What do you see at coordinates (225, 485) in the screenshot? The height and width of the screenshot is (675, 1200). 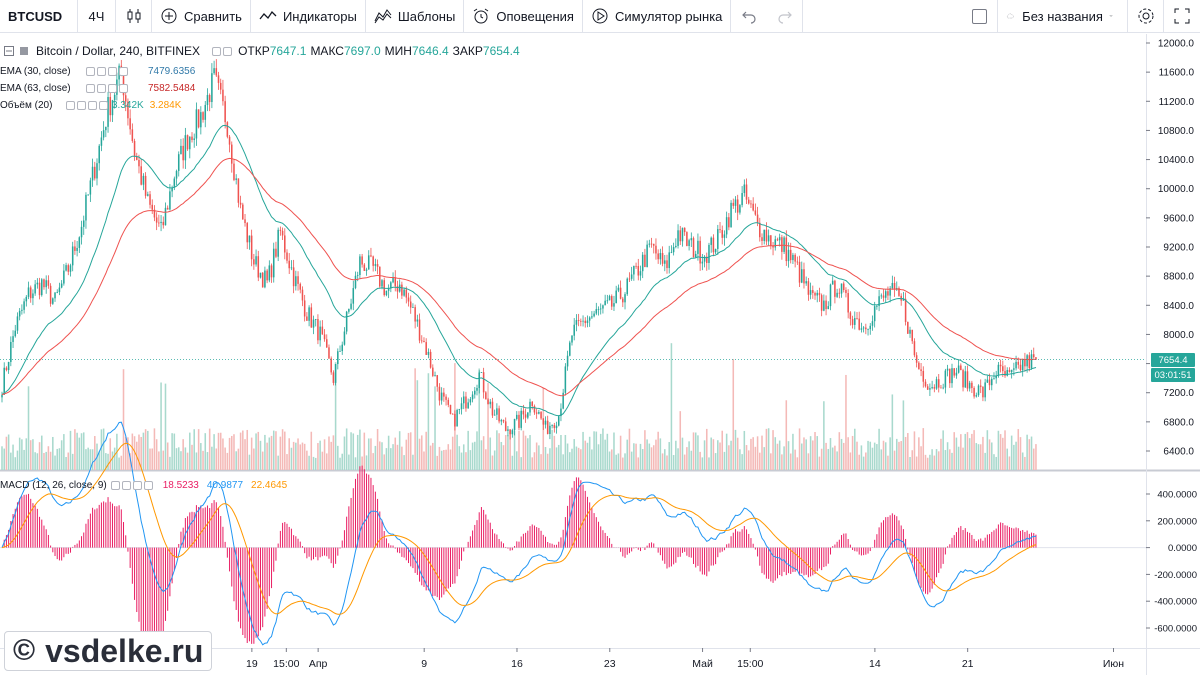 I see `macd-line-value: 40.9877` at bounding box center [225, 485].